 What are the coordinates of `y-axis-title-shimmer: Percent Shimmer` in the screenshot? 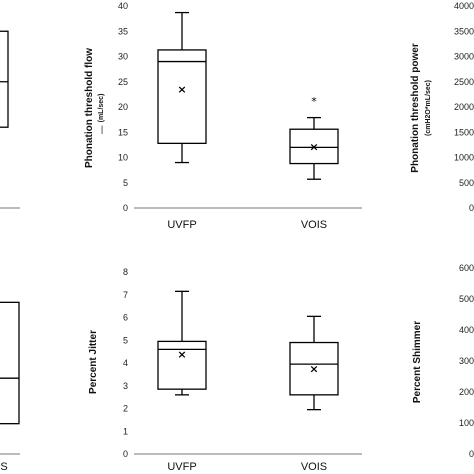 It's located at (417, 362).